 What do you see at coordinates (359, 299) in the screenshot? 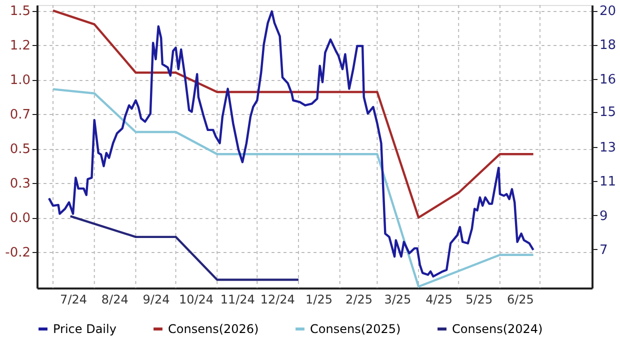
I see `x-tick-label: 2/25` at bounding box center [359, 299].